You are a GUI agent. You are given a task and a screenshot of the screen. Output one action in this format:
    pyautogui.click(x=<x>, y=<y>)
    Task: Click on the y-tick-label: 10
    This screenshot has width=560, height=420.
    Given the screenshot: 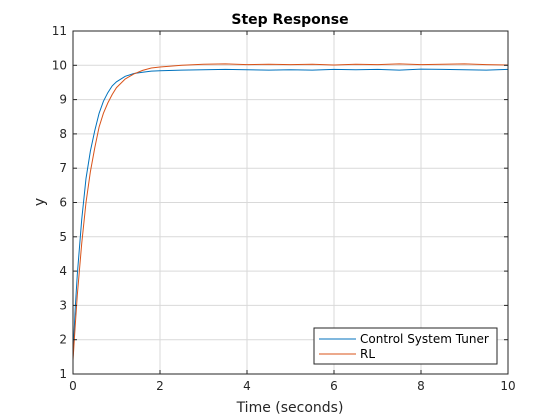 What is the action you would take?
    pyautogui.click(x=59, y=65)
    